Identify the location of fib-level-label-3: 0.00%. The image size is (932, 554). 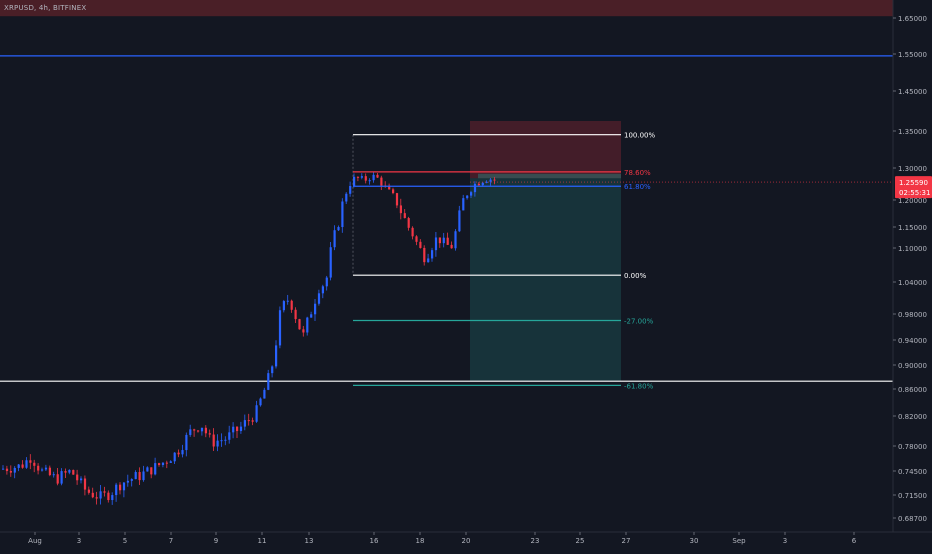
(635, 276).